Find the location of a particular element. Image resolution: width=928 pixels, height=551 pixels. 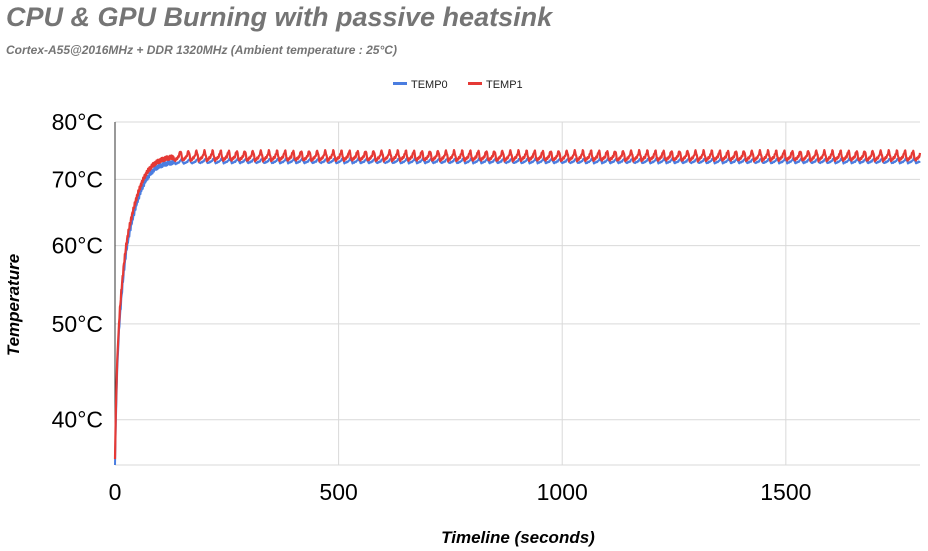

x-tick-label: 1500 is located at coordinates (785, 492).